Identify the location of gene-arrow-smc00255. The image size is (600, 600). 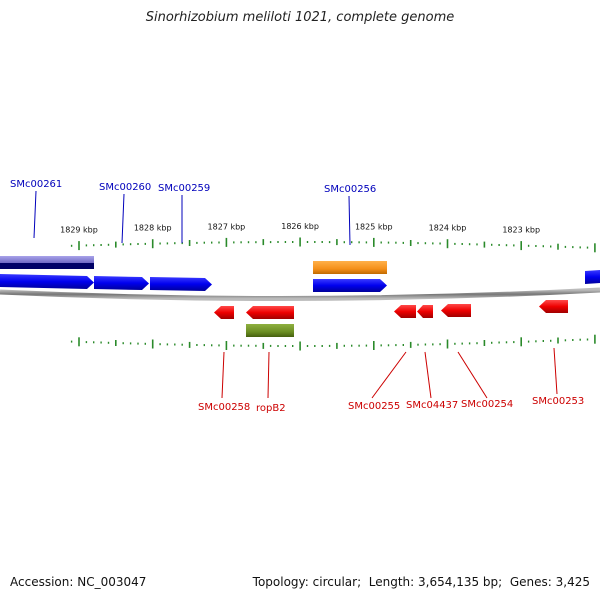
(405, 311).